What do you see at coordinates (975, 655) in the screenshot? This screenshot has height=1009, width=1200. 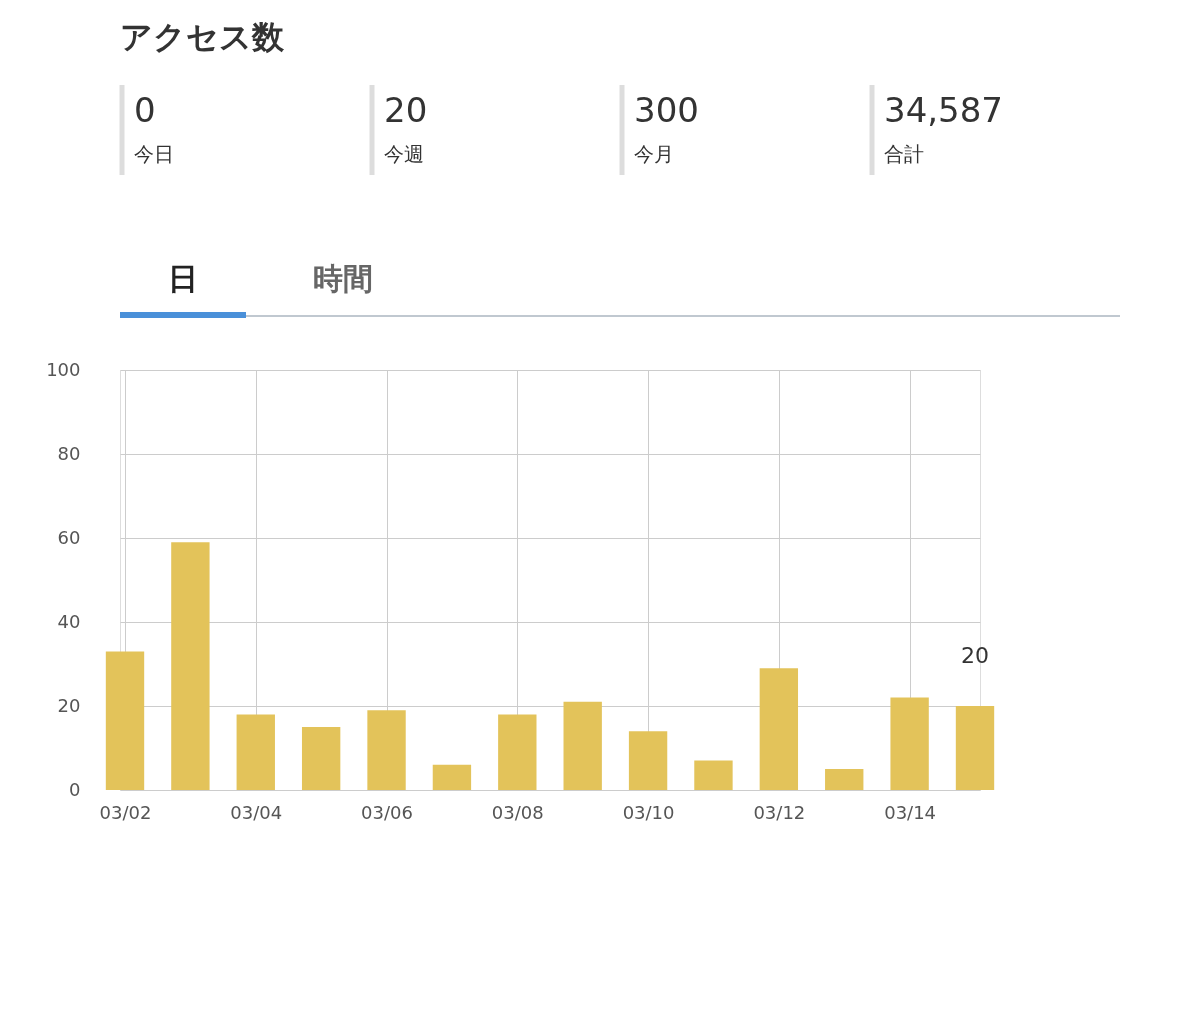 I see `data-label: 20` at bounding box center [975, 655].